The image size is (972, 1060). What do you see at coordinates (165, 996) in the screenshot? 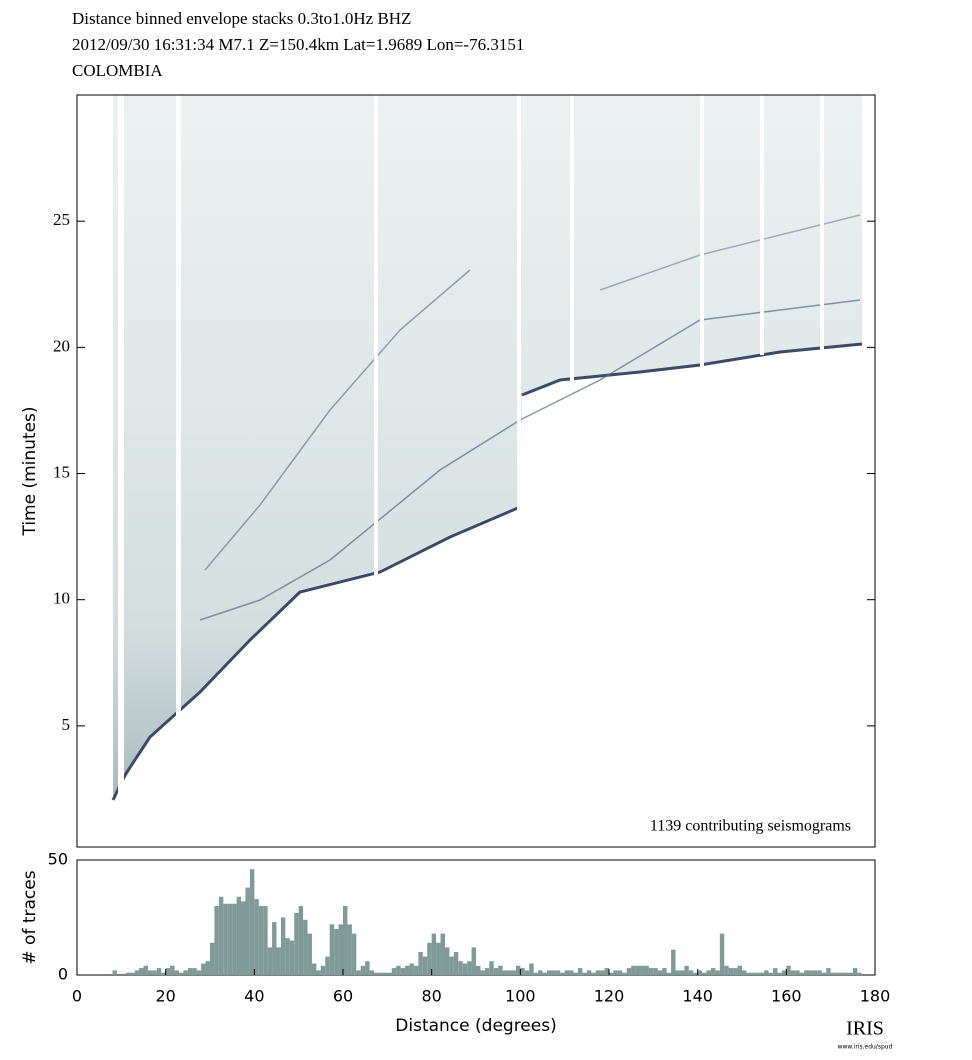
I see `x-tick-label: 20` at bounding box center [165, 996].